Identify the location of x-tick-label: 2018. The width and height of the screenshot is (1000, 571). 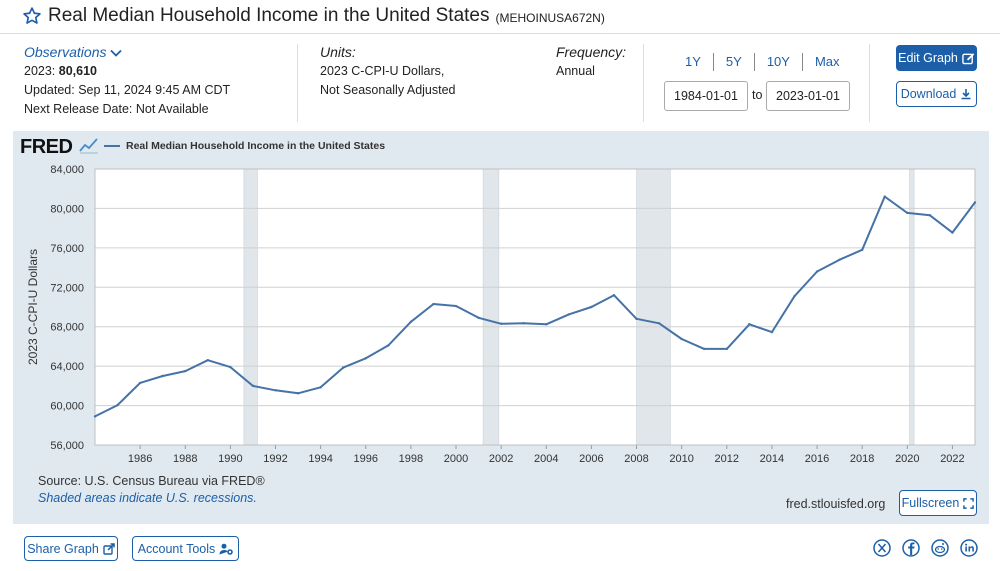
(862, 459).